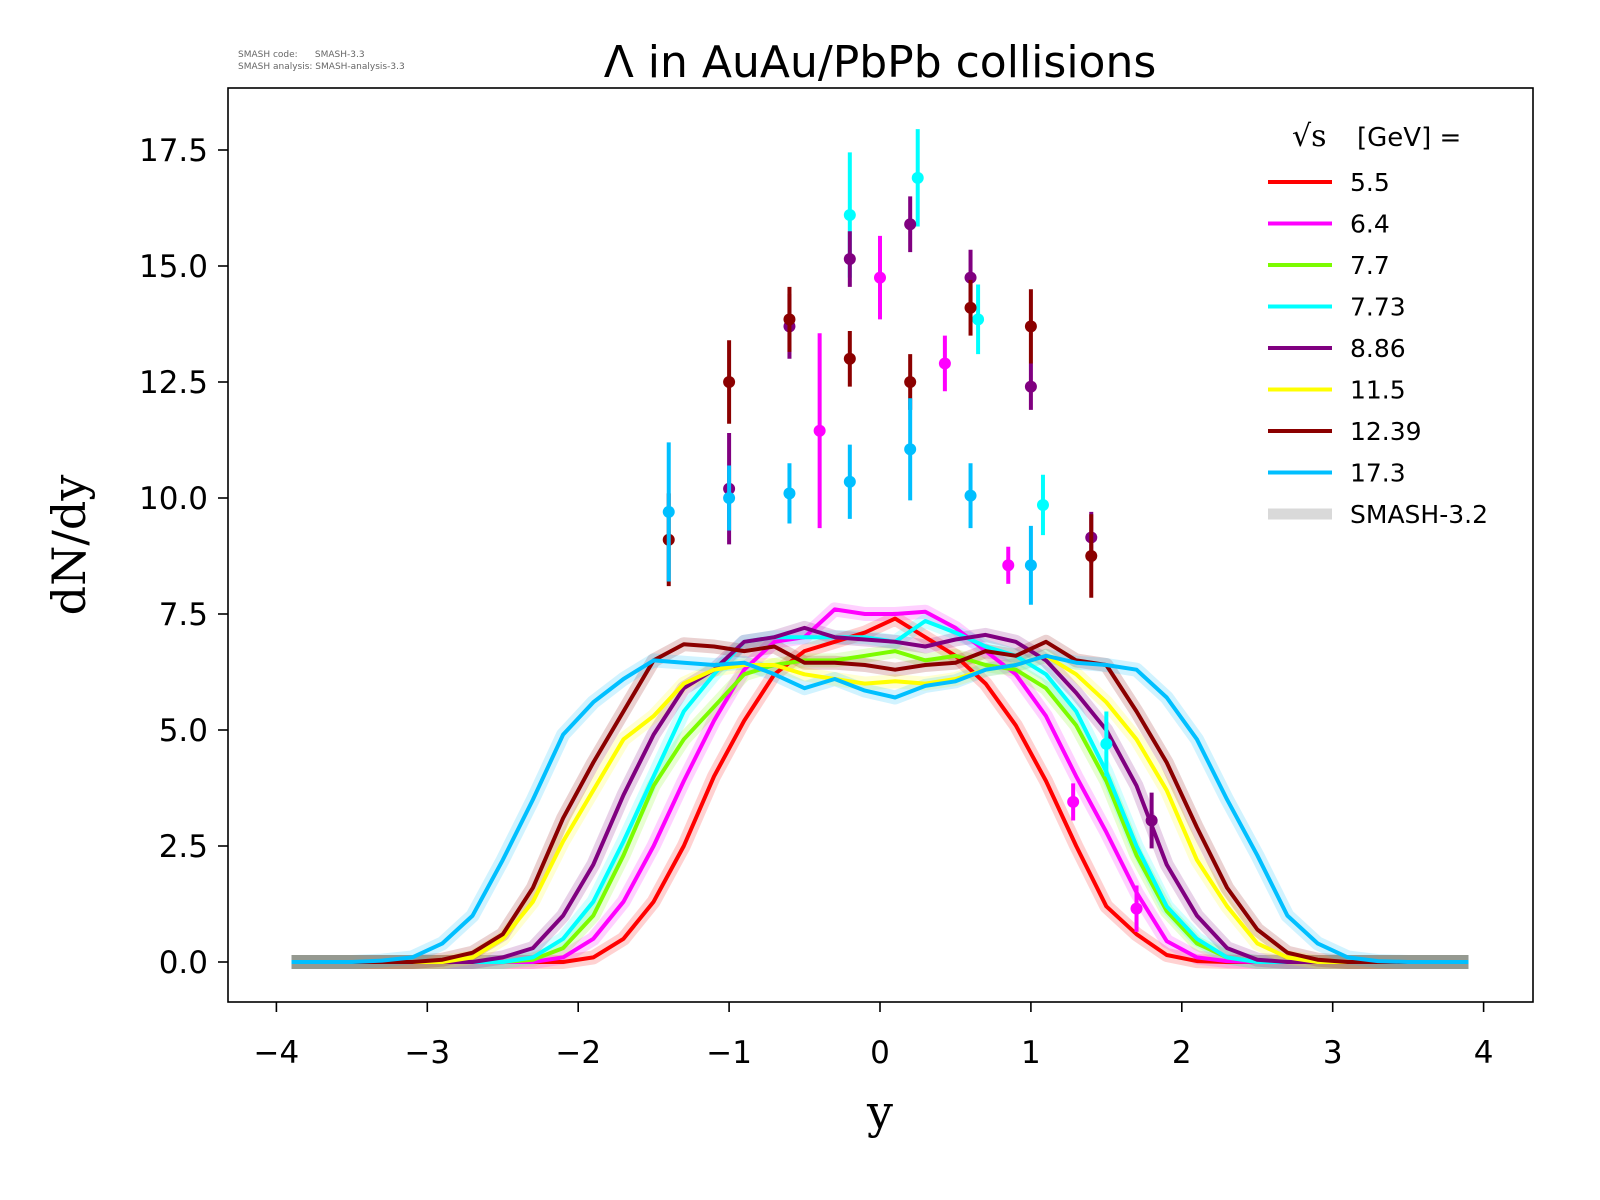  I want to click on x-tick-label: 0, so click(880, 1053).